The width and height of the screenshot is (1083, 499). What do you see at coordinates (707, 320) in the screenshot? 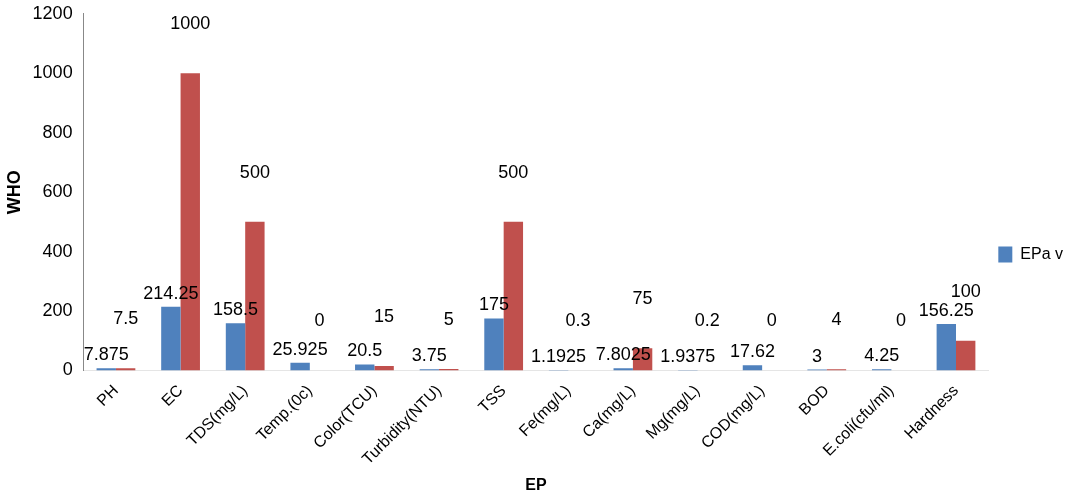
I see `data-label: 0.2` at bounding box center [707, 320].